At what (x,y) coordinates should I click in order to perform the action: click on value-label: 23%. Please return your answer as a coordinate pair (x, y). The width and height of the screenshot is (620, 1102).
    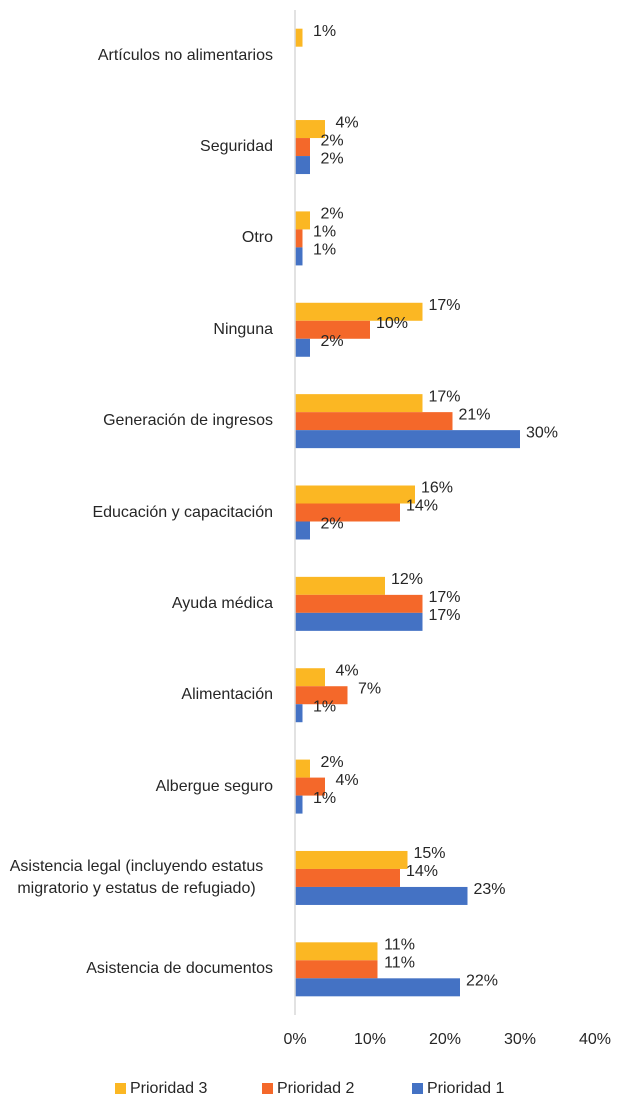
    Looking at the image, I should click on (489, 889).